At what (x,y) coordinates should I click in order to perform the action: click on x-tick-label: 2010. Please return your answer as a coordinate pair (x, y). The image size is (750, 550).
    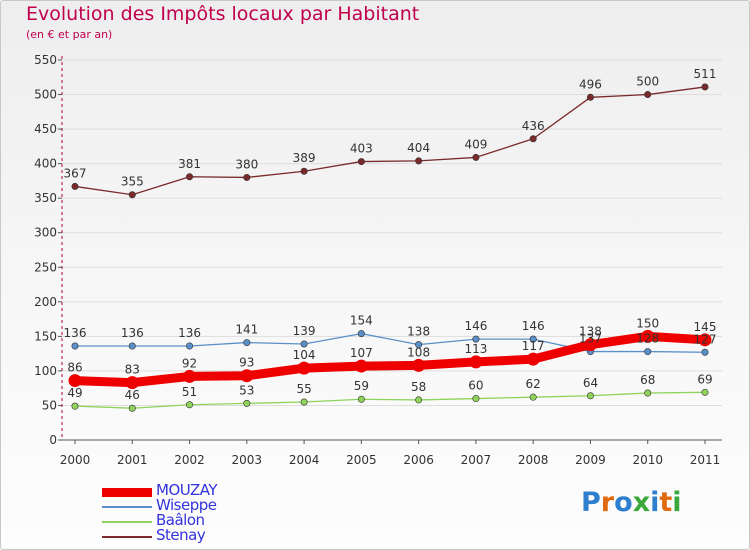
    Looking at the image, I should click on (647, 460).